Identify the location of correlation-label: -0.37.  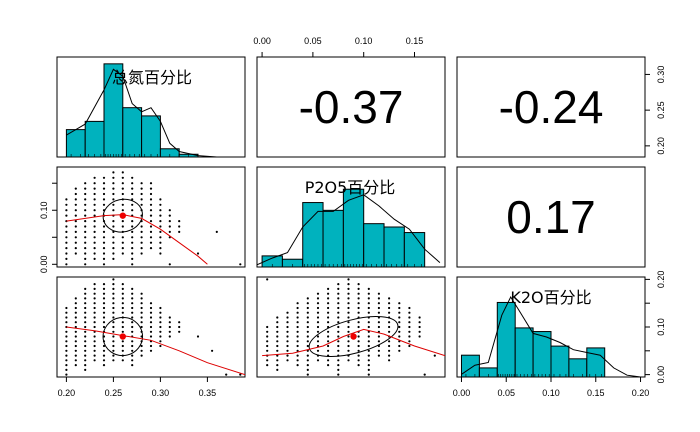
(351, 107).